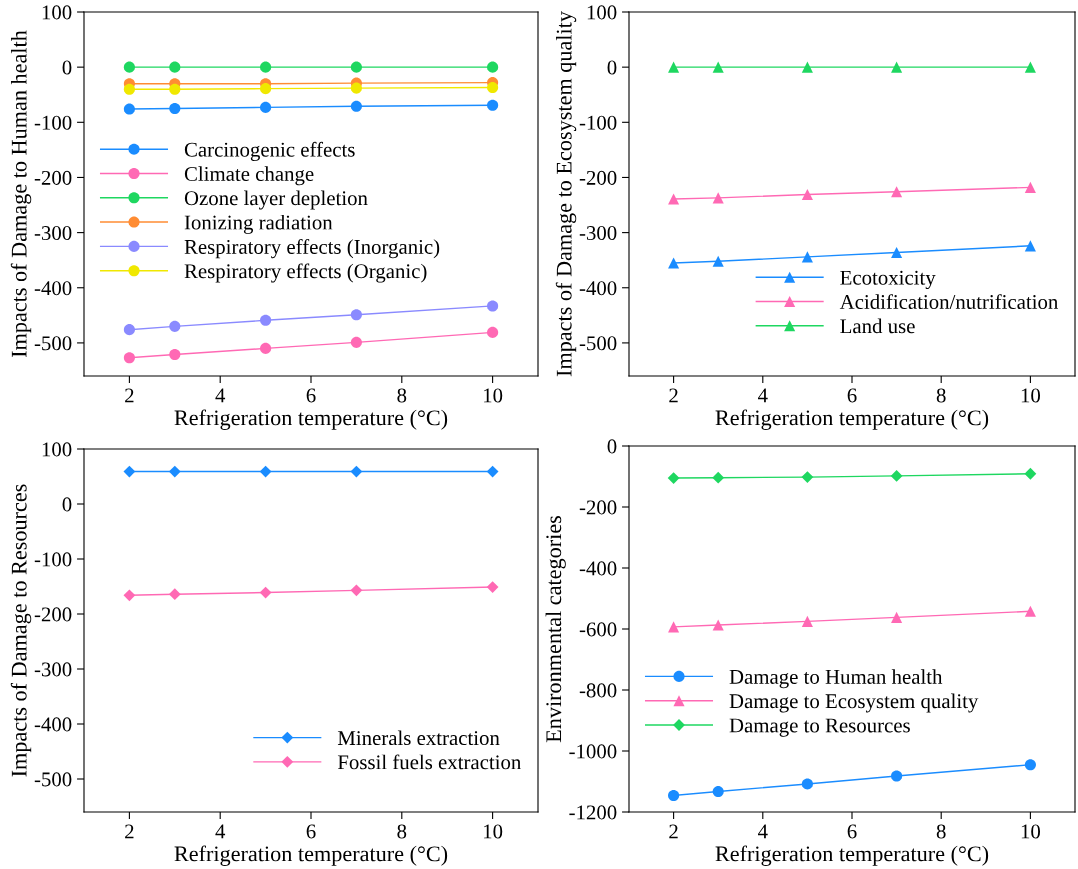 The image size is (1078, 869). I want to click on y-tick-label: -1000, so click(593, 751).